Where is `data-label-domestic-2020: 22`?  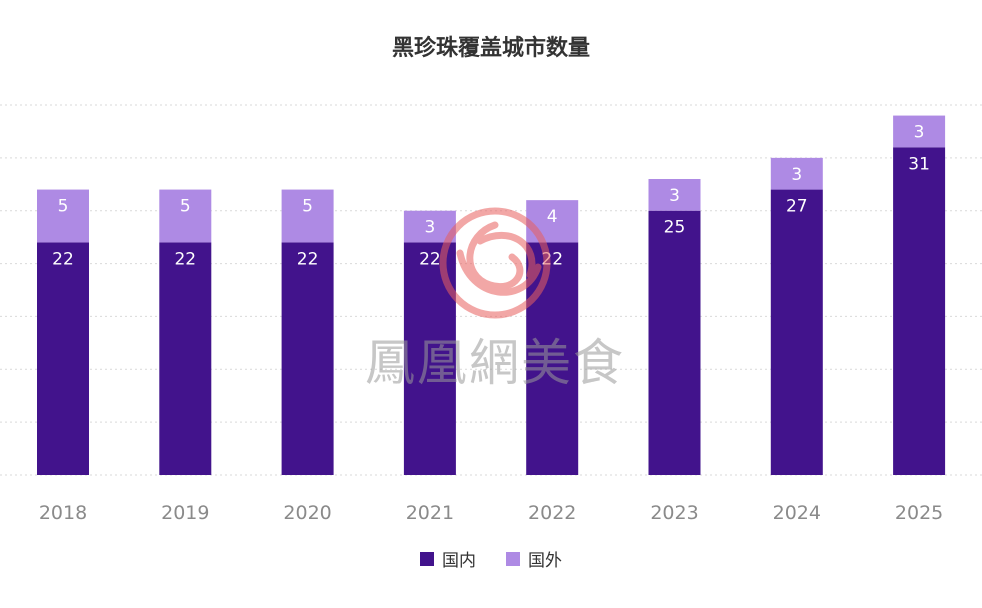 data-label-domestic-2020: 22 is located at coordinates (308, 259).